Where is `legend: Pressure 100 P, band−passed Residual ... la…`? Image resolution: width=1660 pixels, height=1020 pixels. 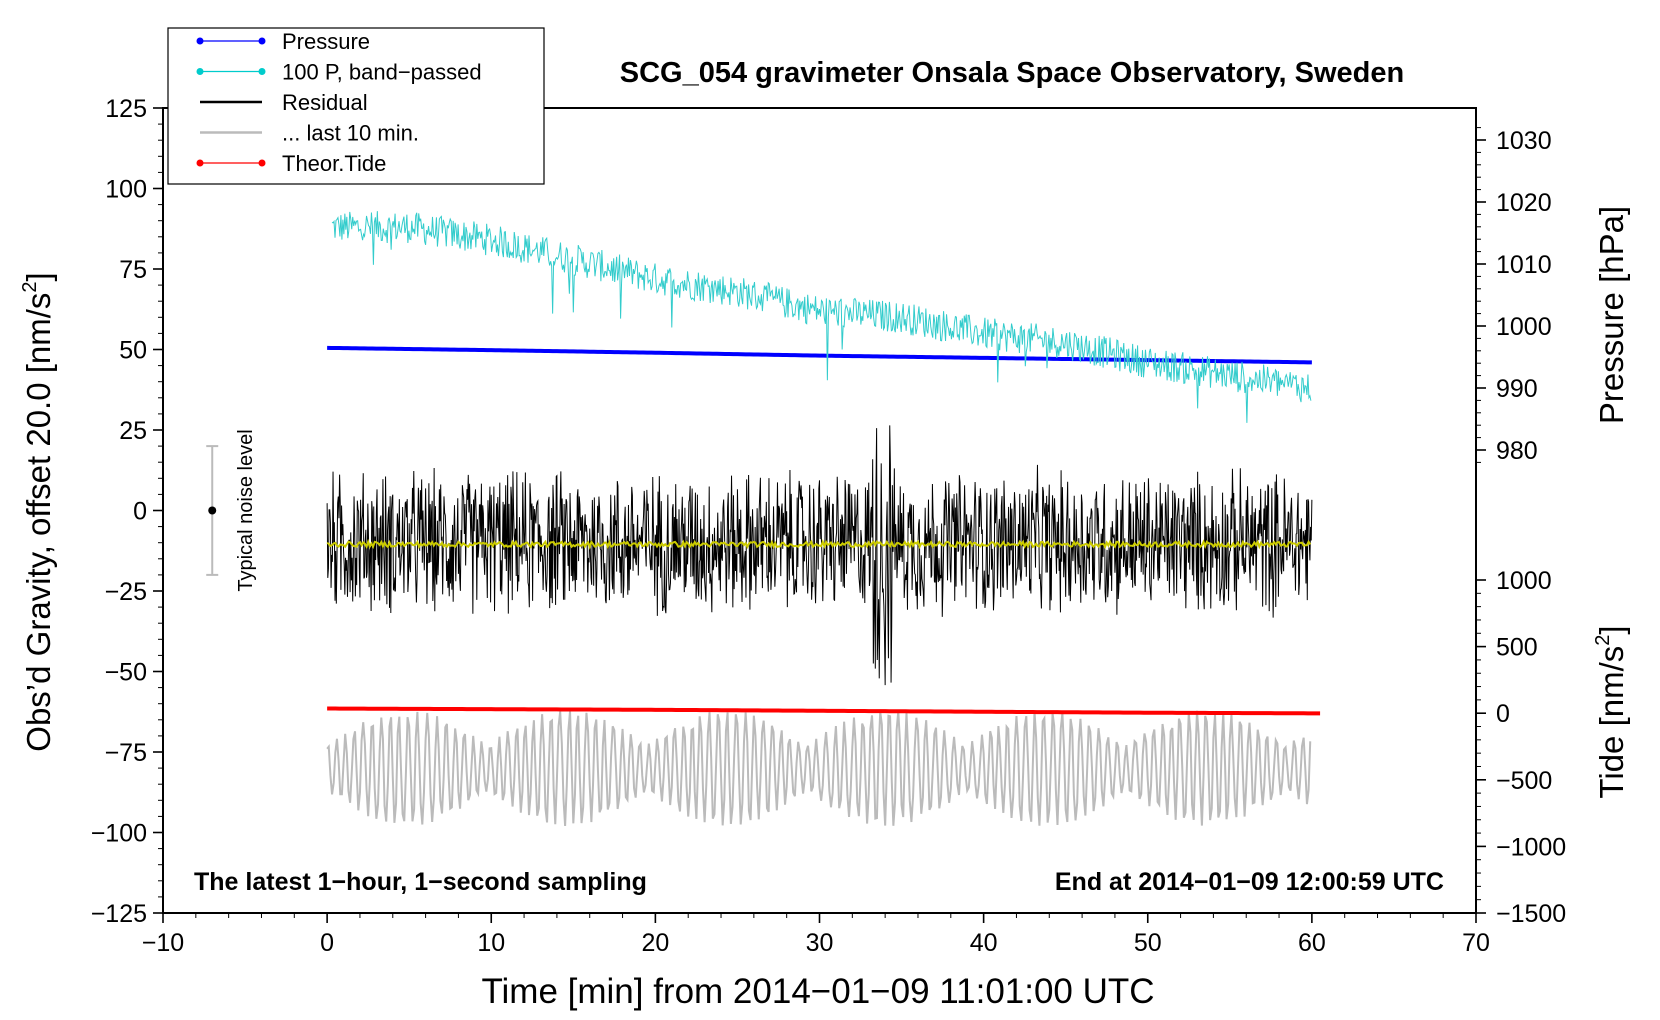
legend: Pressure 100 P, band−passed Residual ... la… is located at coordinates (356, 106).